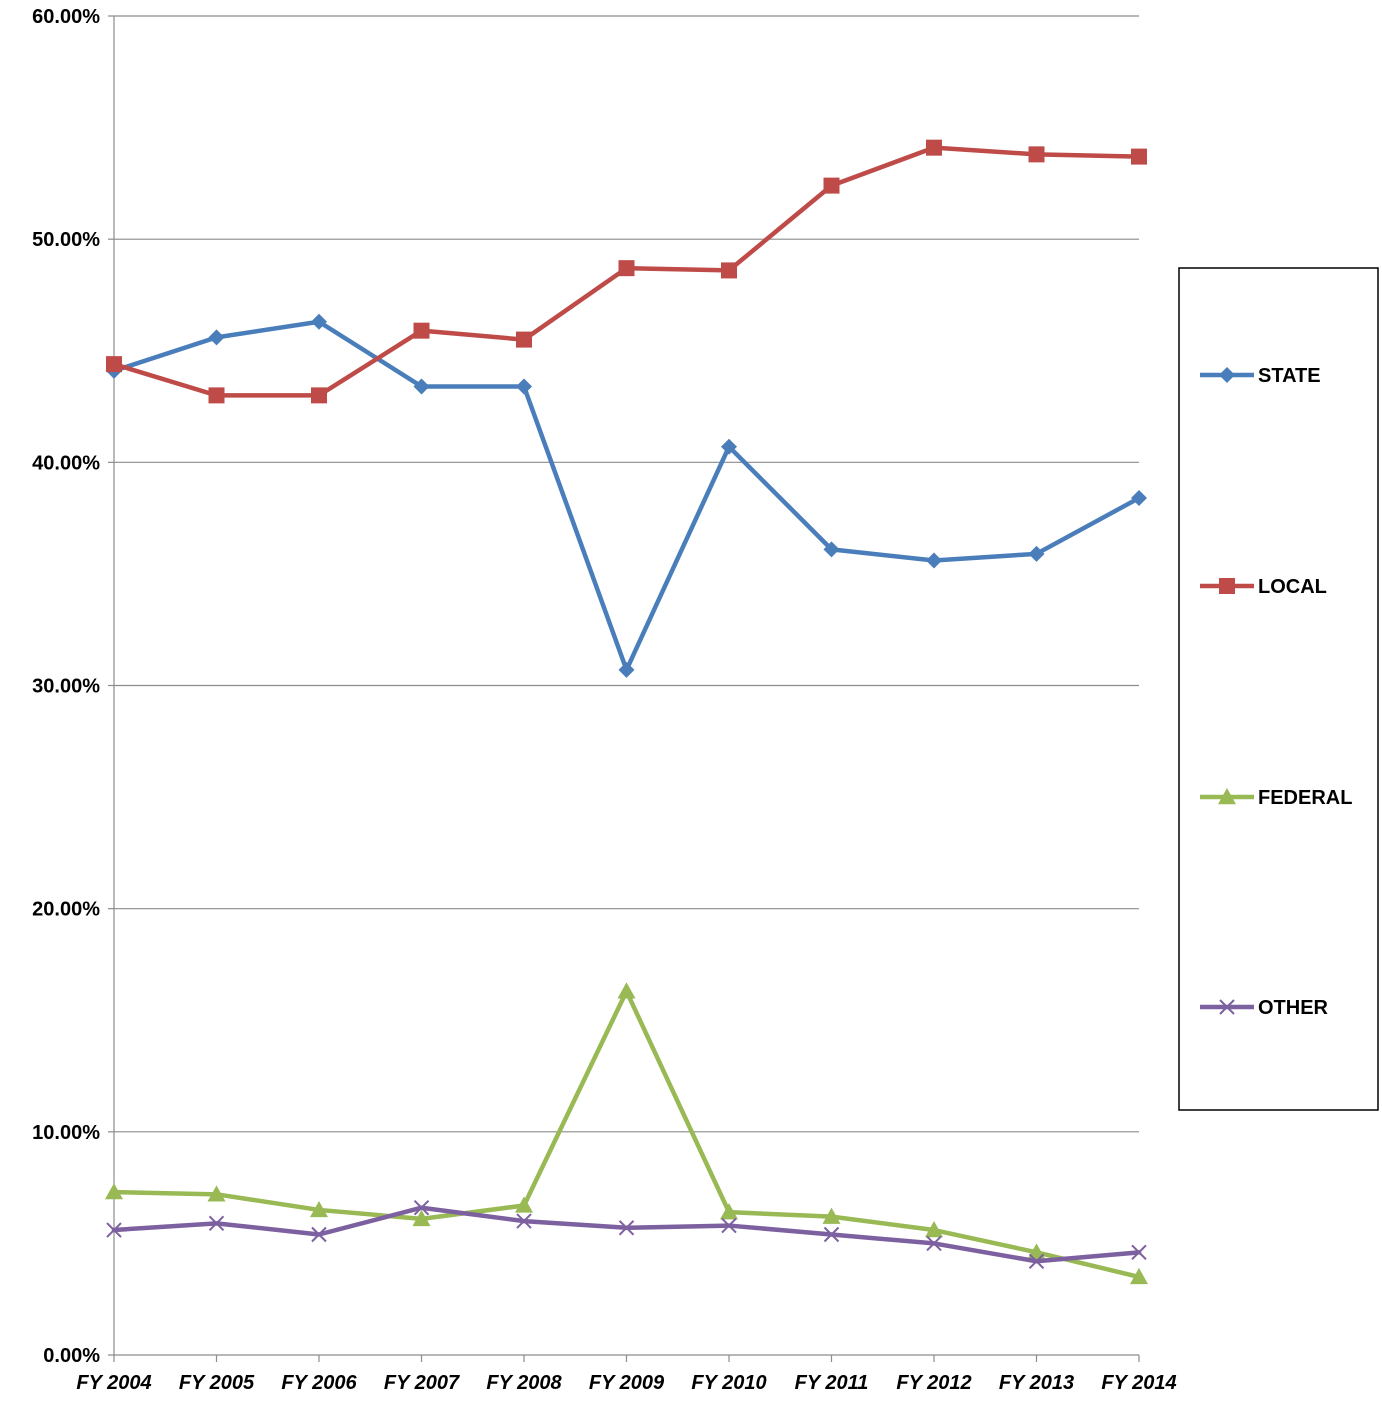 Image resolution: width=1382 pixels, height=1406 pixels. Describe the element at coordinates (832, 1383) in the screenshot. I see `x-tick-label: FY 2011` at that location.